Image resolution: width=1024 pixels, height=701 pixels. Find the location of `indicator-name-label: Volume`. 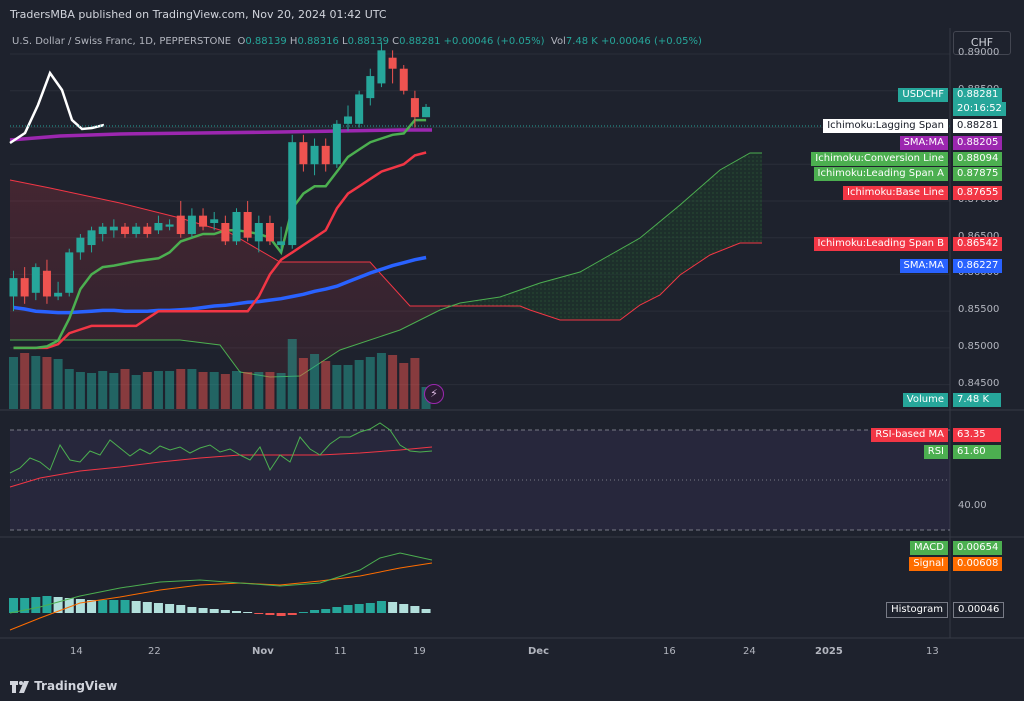

indicator-name-label: Volume is located at coordinates (925, 400).